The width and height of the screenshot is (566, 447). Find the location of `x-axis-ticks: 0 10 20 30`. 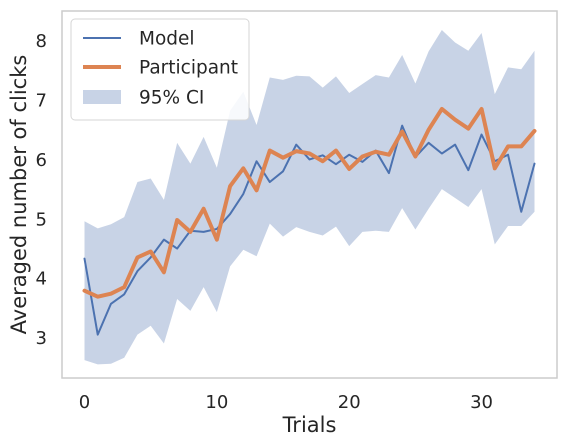

x-axis-ticks: 0 10 20 30 is located at coordinates (286, 402).